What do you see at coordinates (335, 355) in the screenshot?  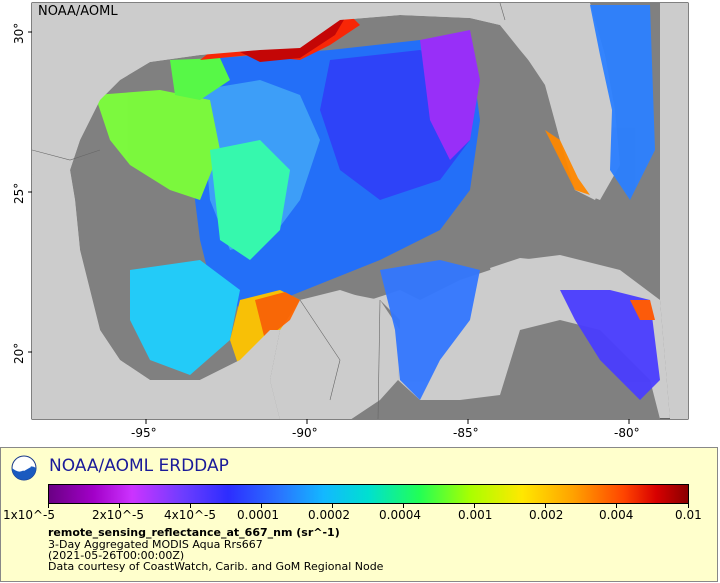 I see `yucatan-land` at bounding box center [335, 355].